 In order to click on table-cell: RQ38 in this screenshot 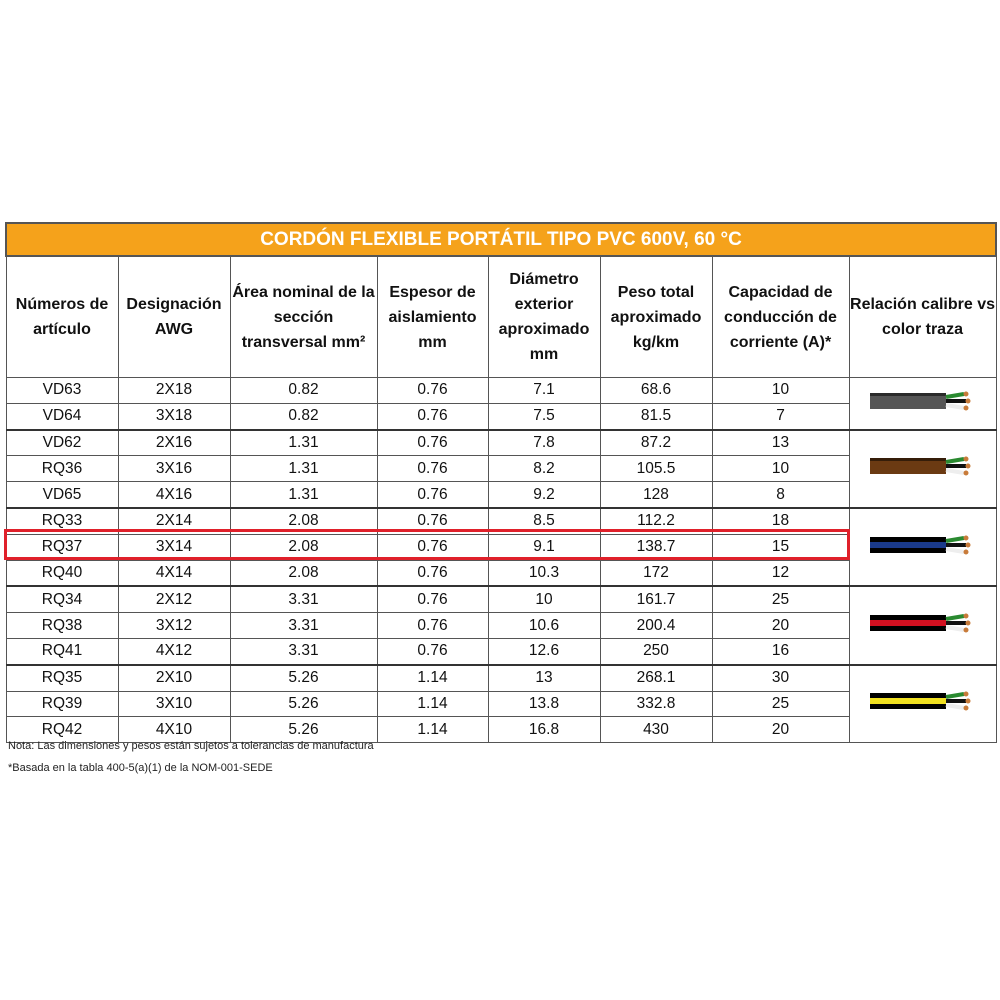, I will do `click(62, 625)`.